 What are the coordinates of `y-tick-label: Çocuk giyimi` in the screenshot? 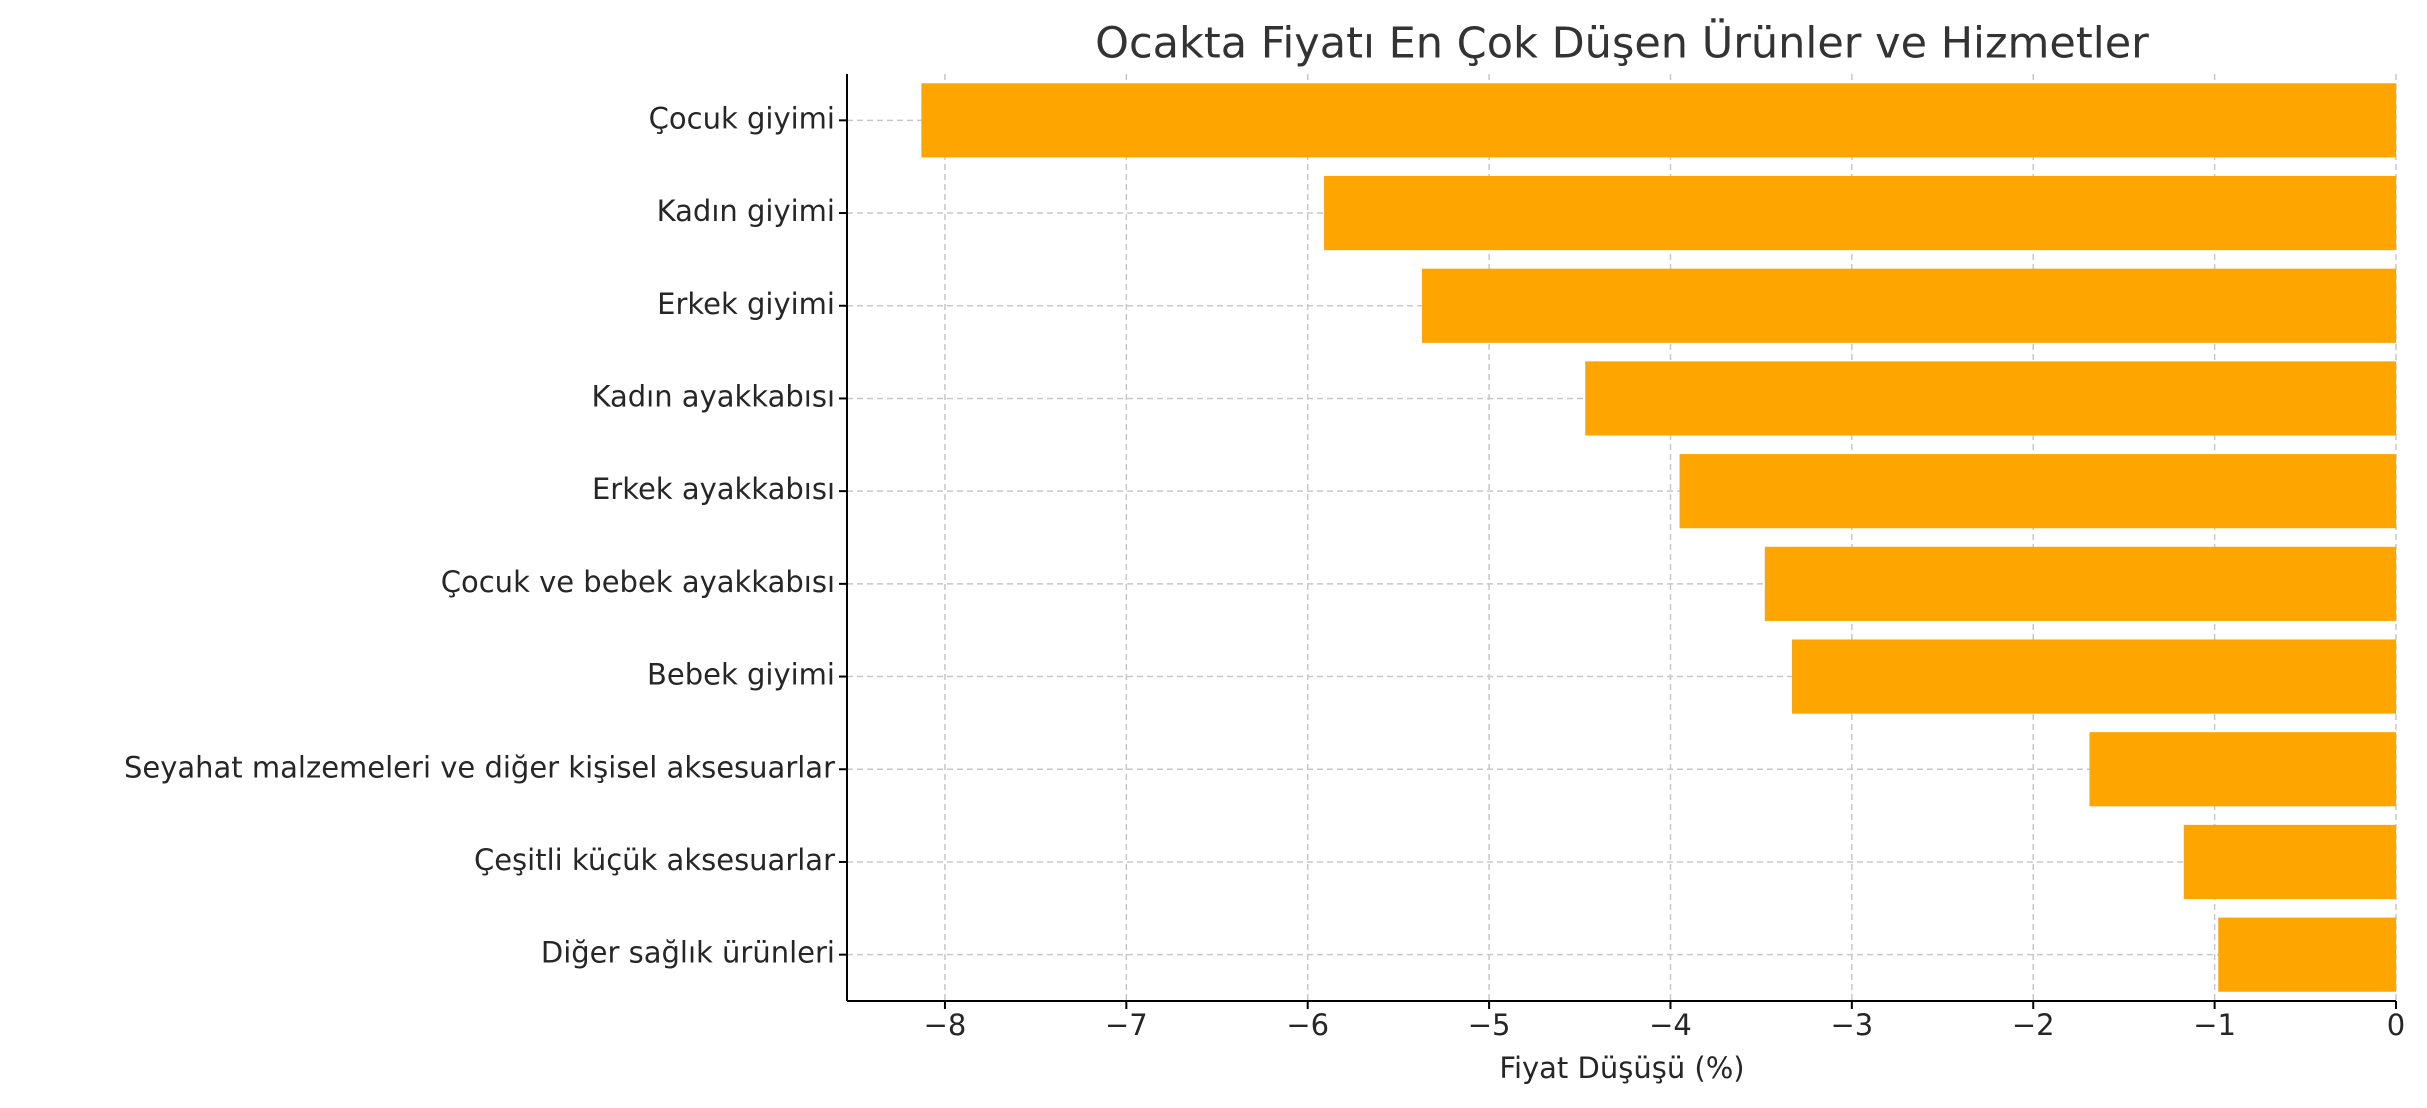 It's located at (742, 118).